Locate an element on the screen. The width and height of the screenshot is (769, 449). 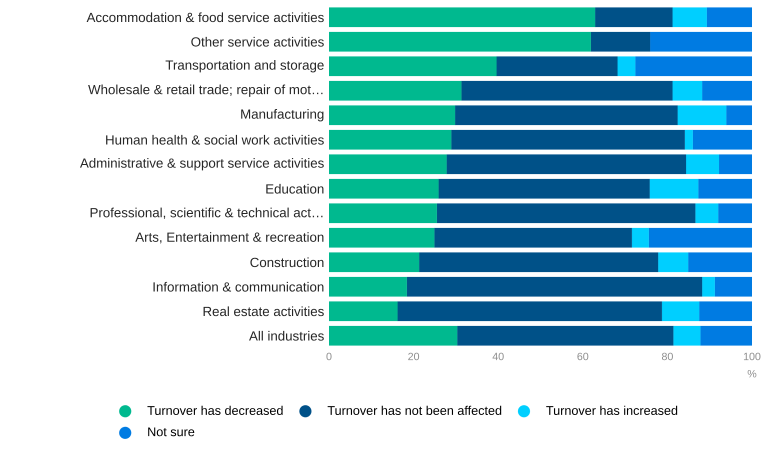
x-axis-title: % is located at coordinates (752, 374).